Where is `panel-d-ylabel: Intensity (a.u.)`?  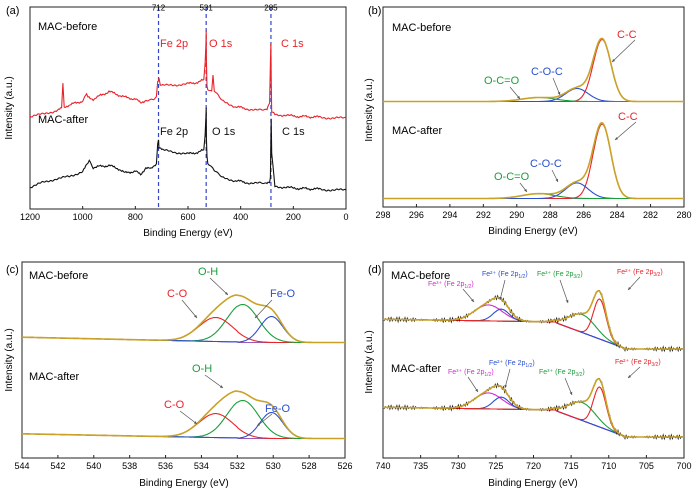
panel-d-ylabel: Intensity (a.u.) is located at coordinates (369, 361).